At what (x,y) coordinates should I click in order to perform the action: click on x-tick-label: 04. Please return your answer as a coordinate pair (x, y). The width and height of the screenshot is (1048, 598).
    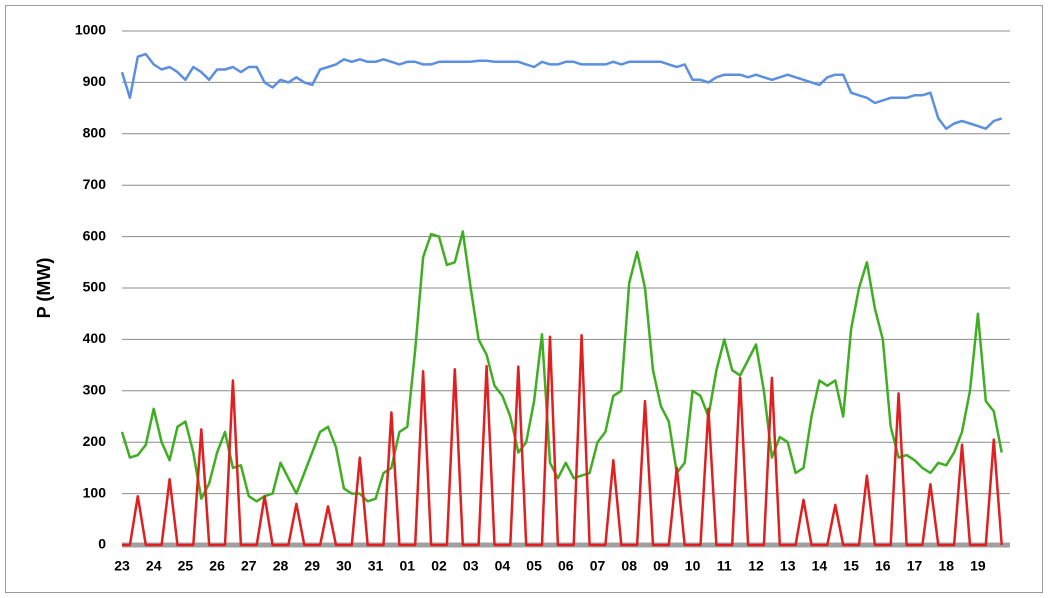
    Looking at the image, I should click on (503, 566).